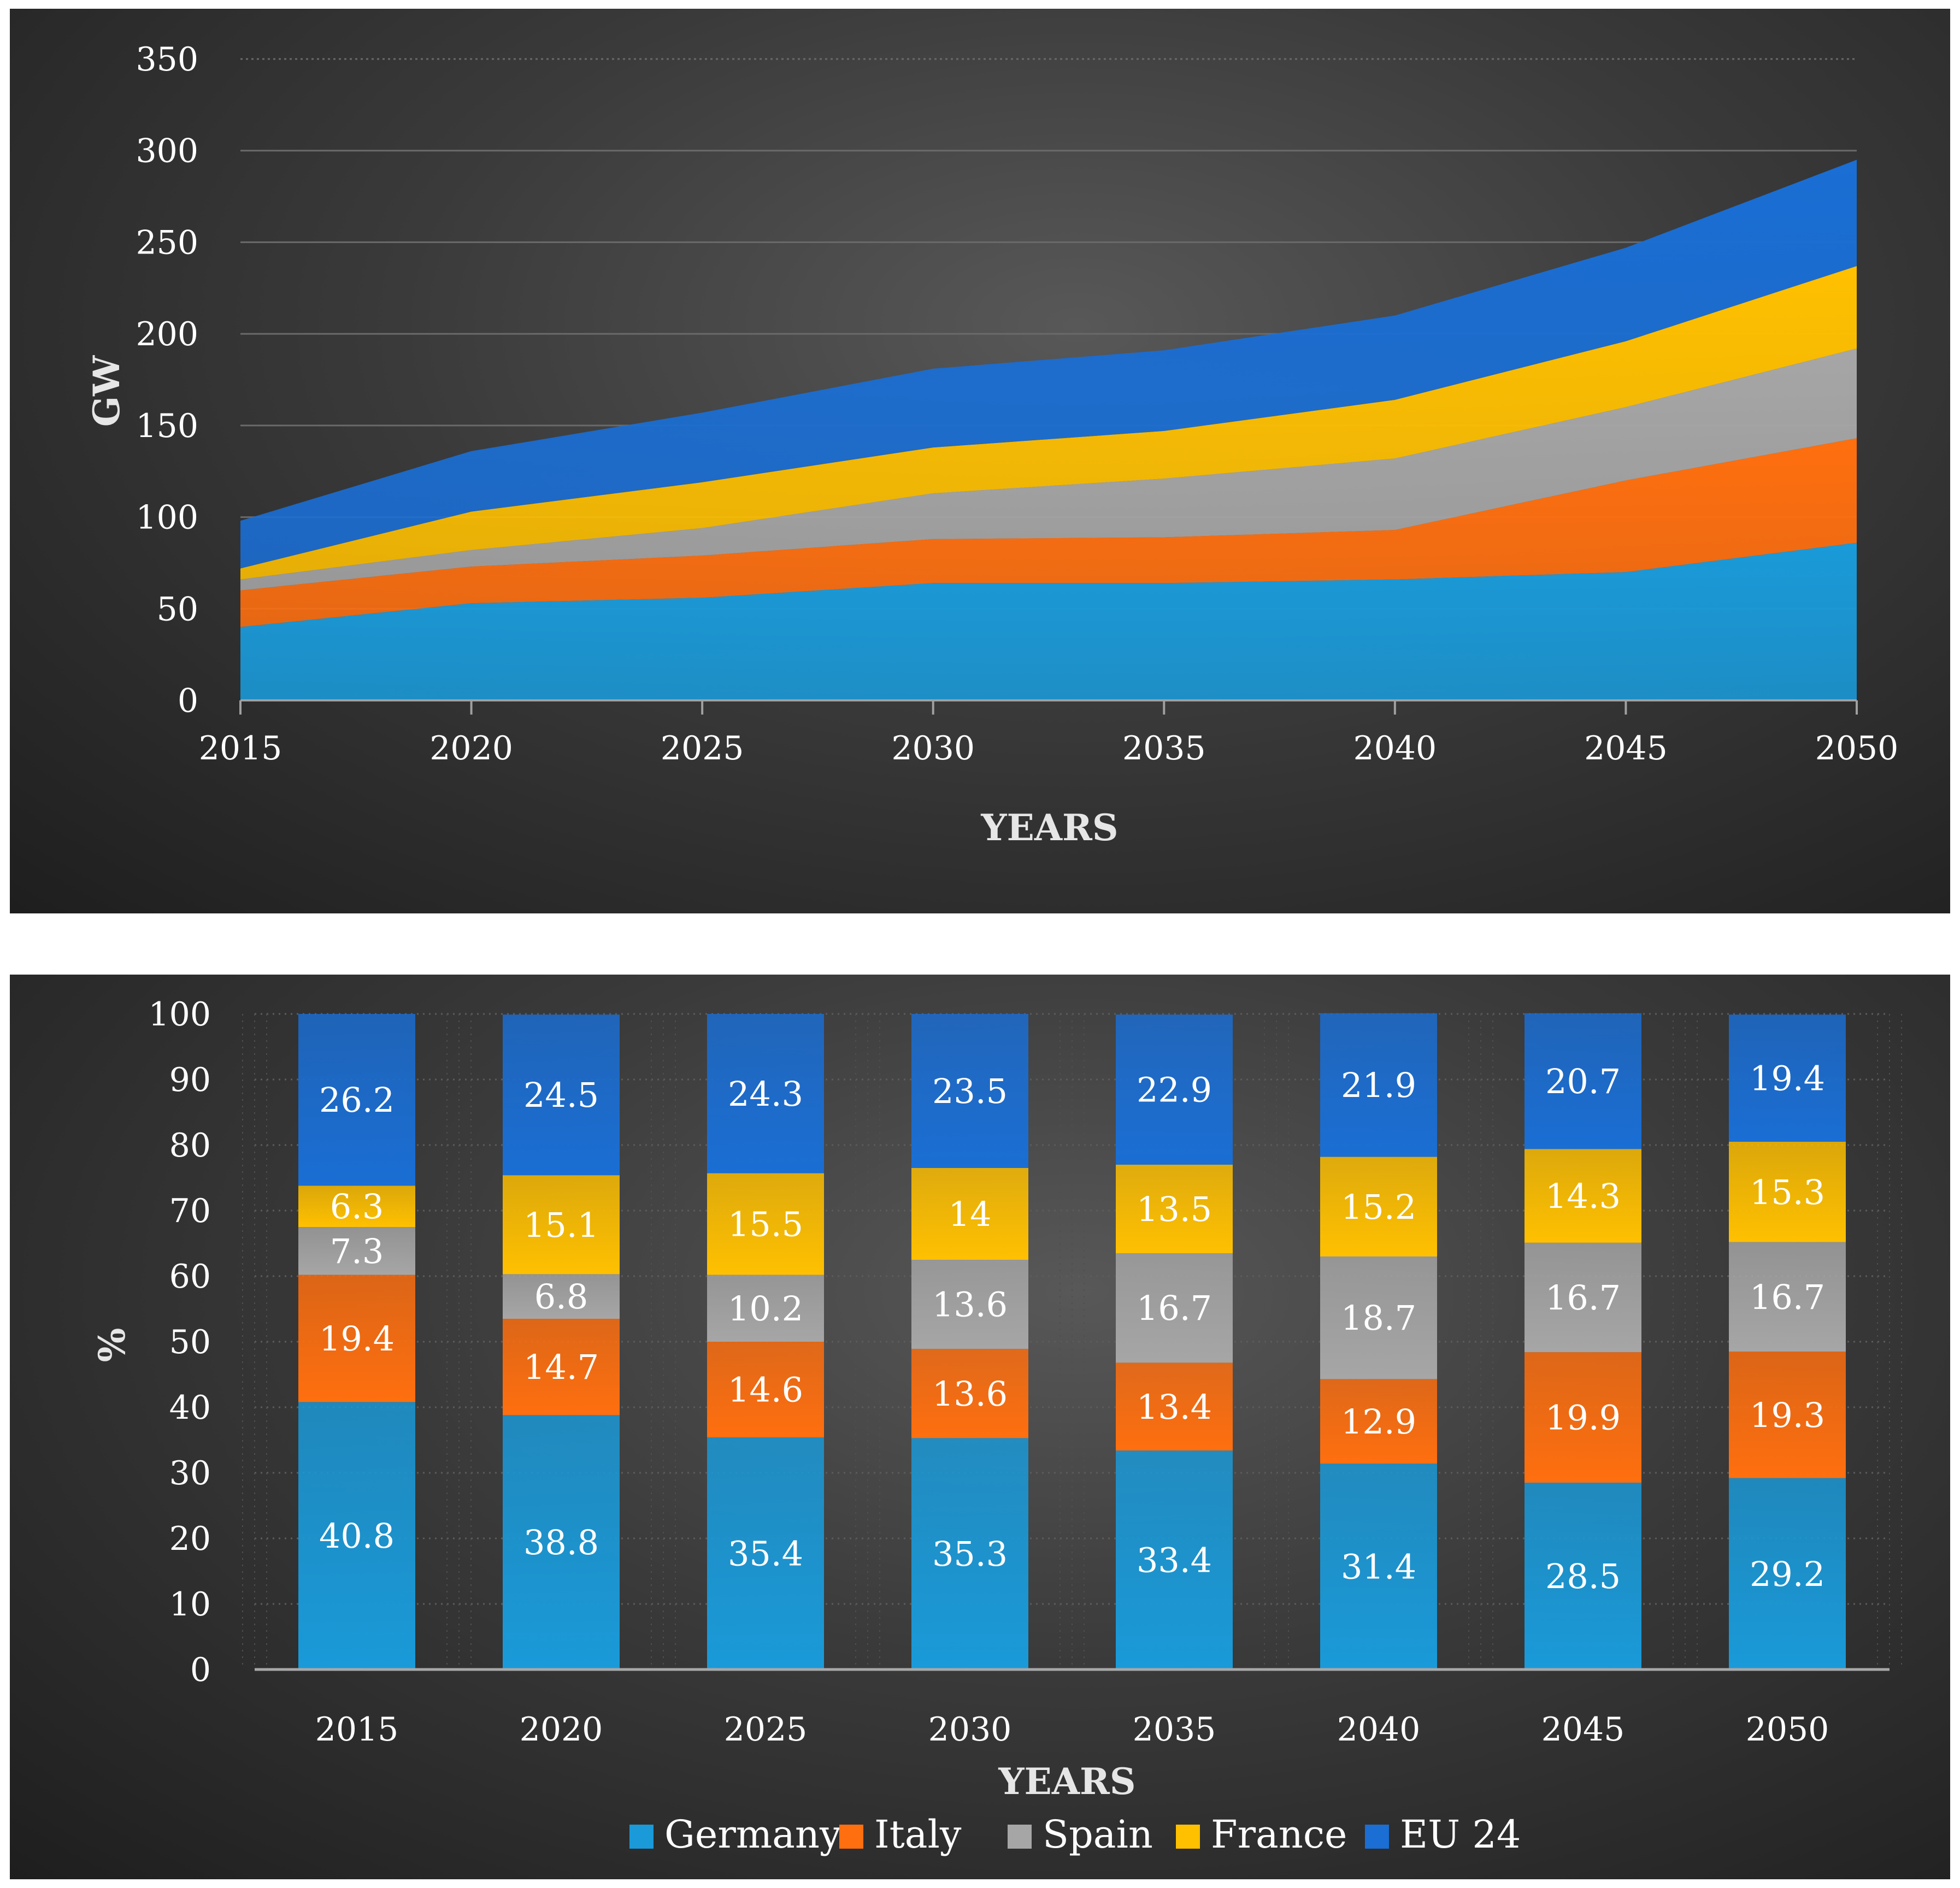 The height and width of the screenshot is (1888, 1960). Describe the element at coordinates (190, 1211) in the screenshot. I see `y-tick-label: 70` at that location.